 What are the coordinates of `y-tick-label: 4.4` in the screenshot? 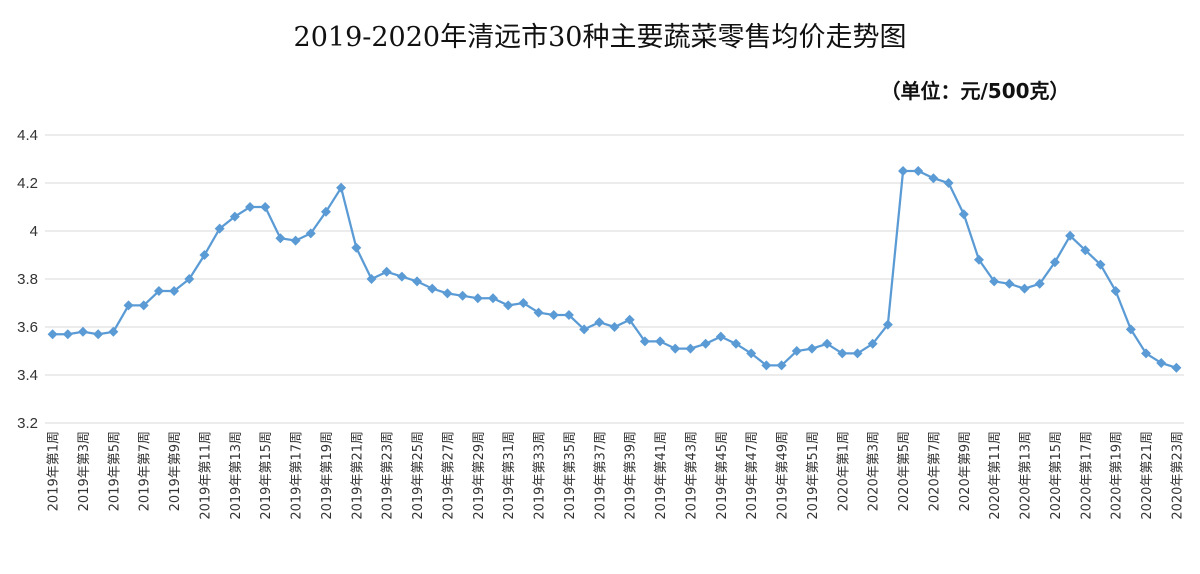 It's located at (27, 135).